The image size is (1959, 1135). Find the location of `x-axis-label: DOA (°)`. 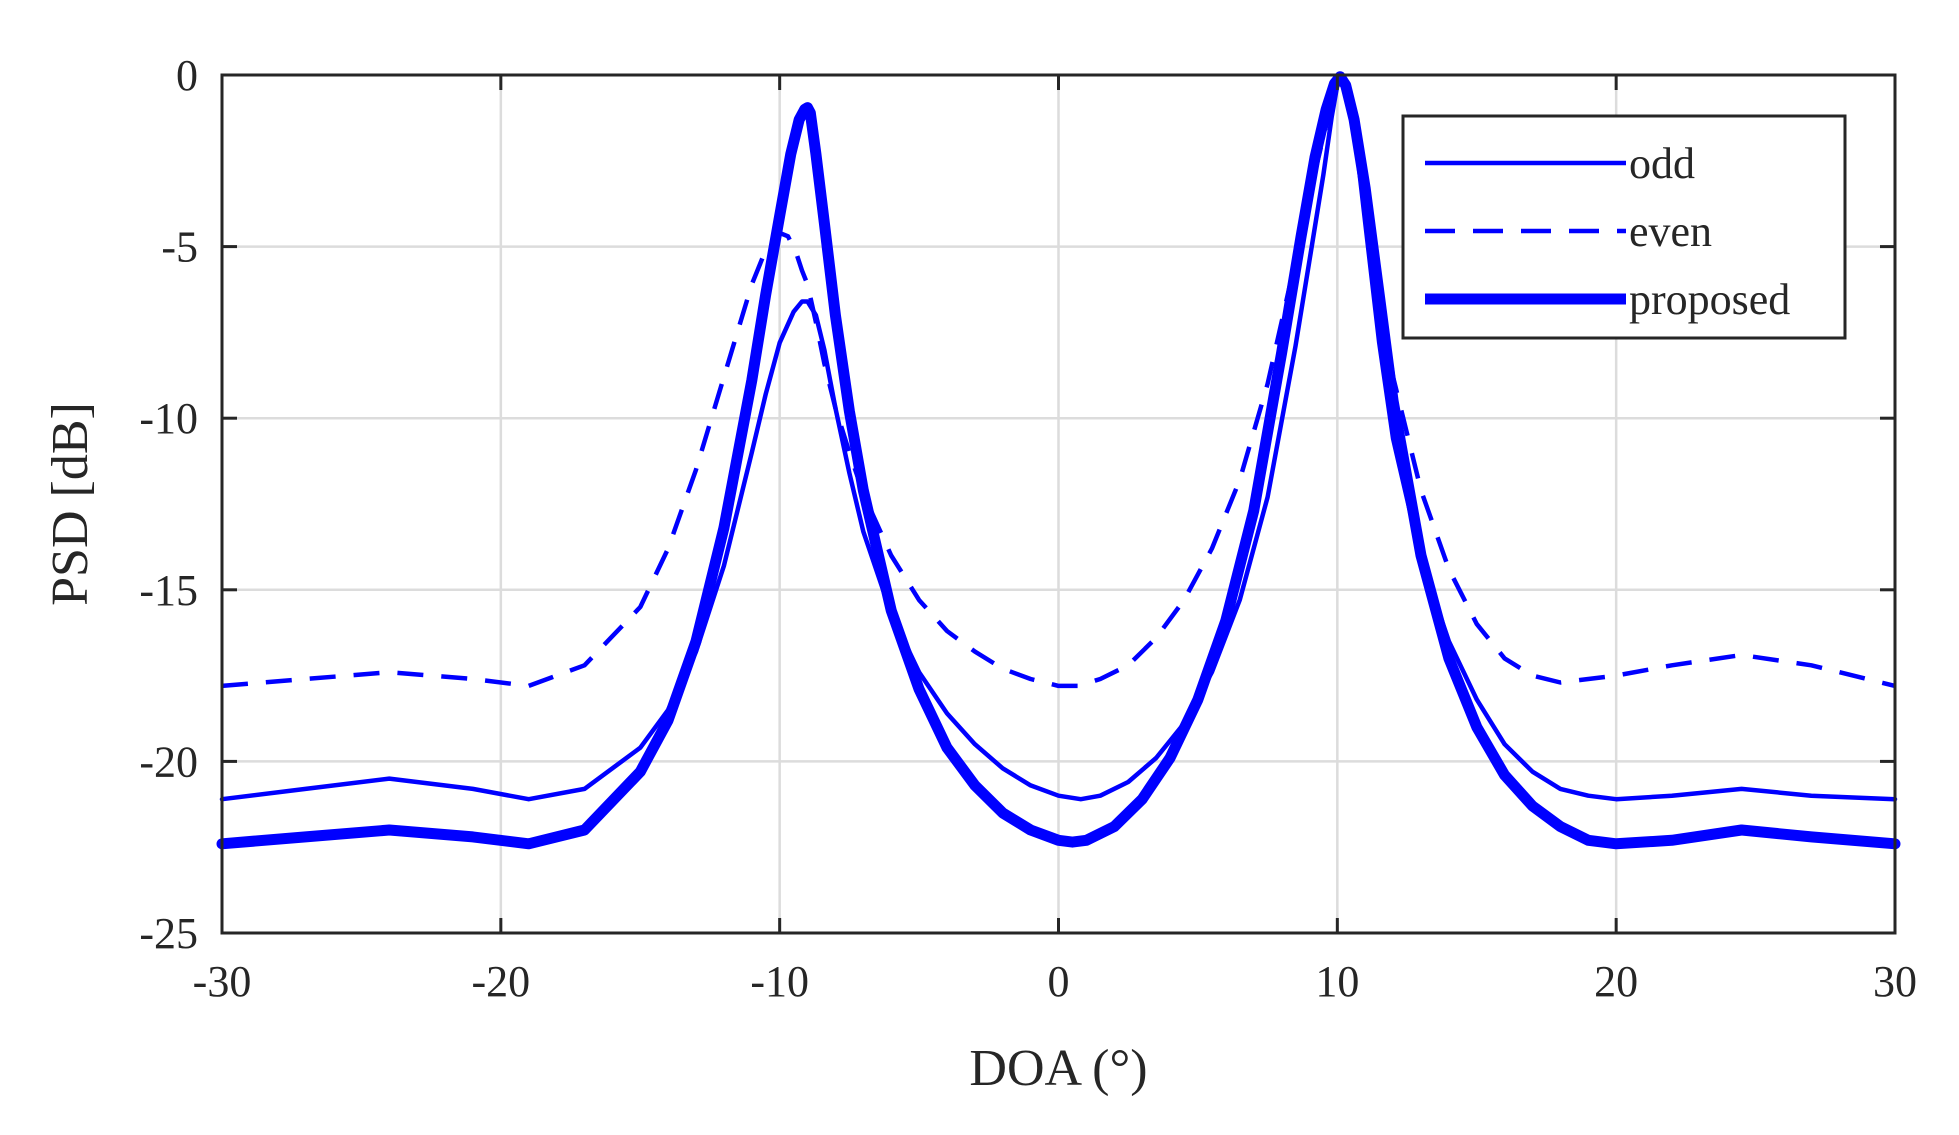

x-axis-label: DOA (°) is located at coordinates (1058, 1068).